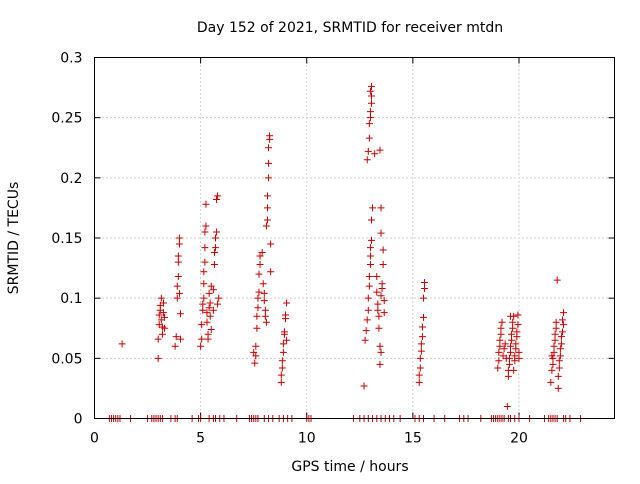 The height and width of the screenshot is (484, 640). I want to click on y-tick-labels: 0 0.05 0.1 0.15 0.2 0.25 0.3, so click(66, 239).